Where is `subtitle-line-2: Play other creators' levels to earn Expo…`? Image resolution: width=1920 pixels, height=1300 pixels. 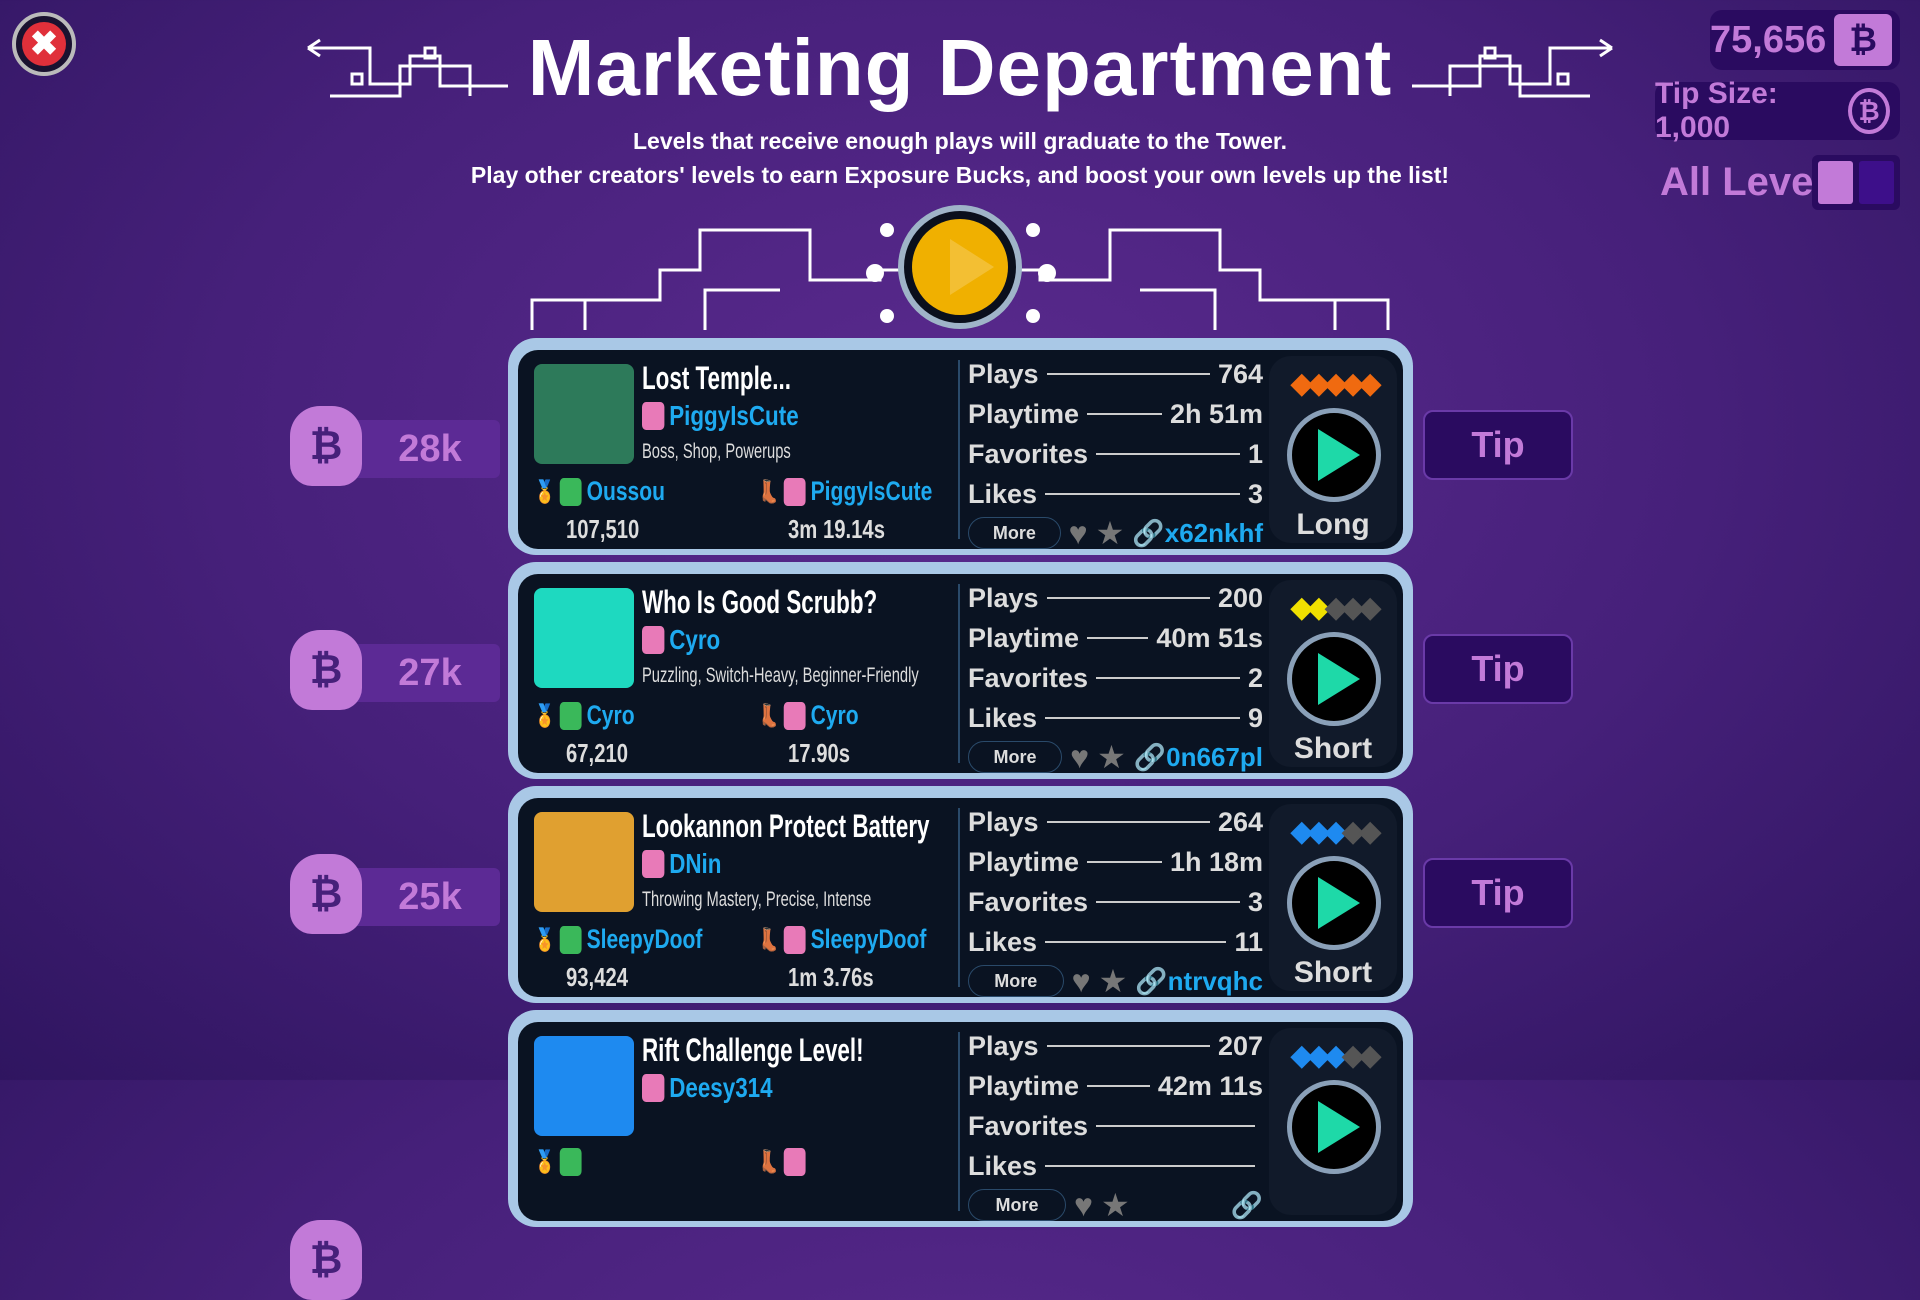
subtitle-line-2: Play other creators' levels to earn Expo… is located at coordinates (960, 175).